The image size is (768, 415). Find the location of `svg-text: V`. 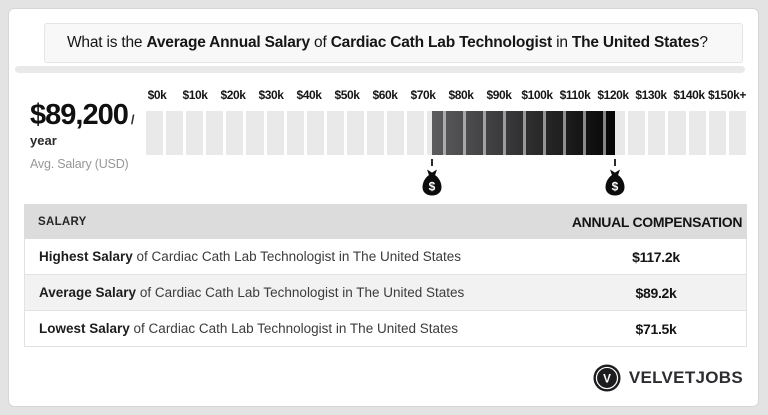

svg-text: V is located at coordinates (607, 378).